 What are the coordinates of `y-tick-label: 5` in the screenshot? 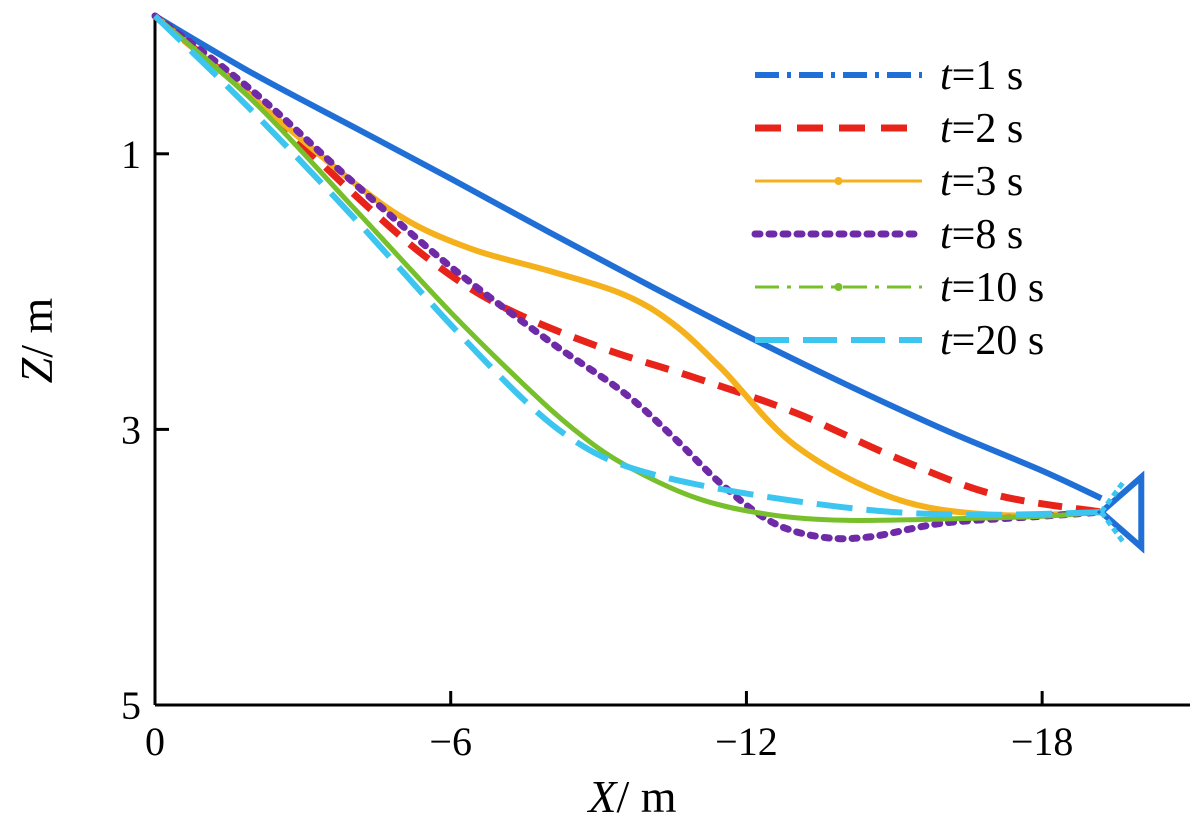 It's located at (131, 705).